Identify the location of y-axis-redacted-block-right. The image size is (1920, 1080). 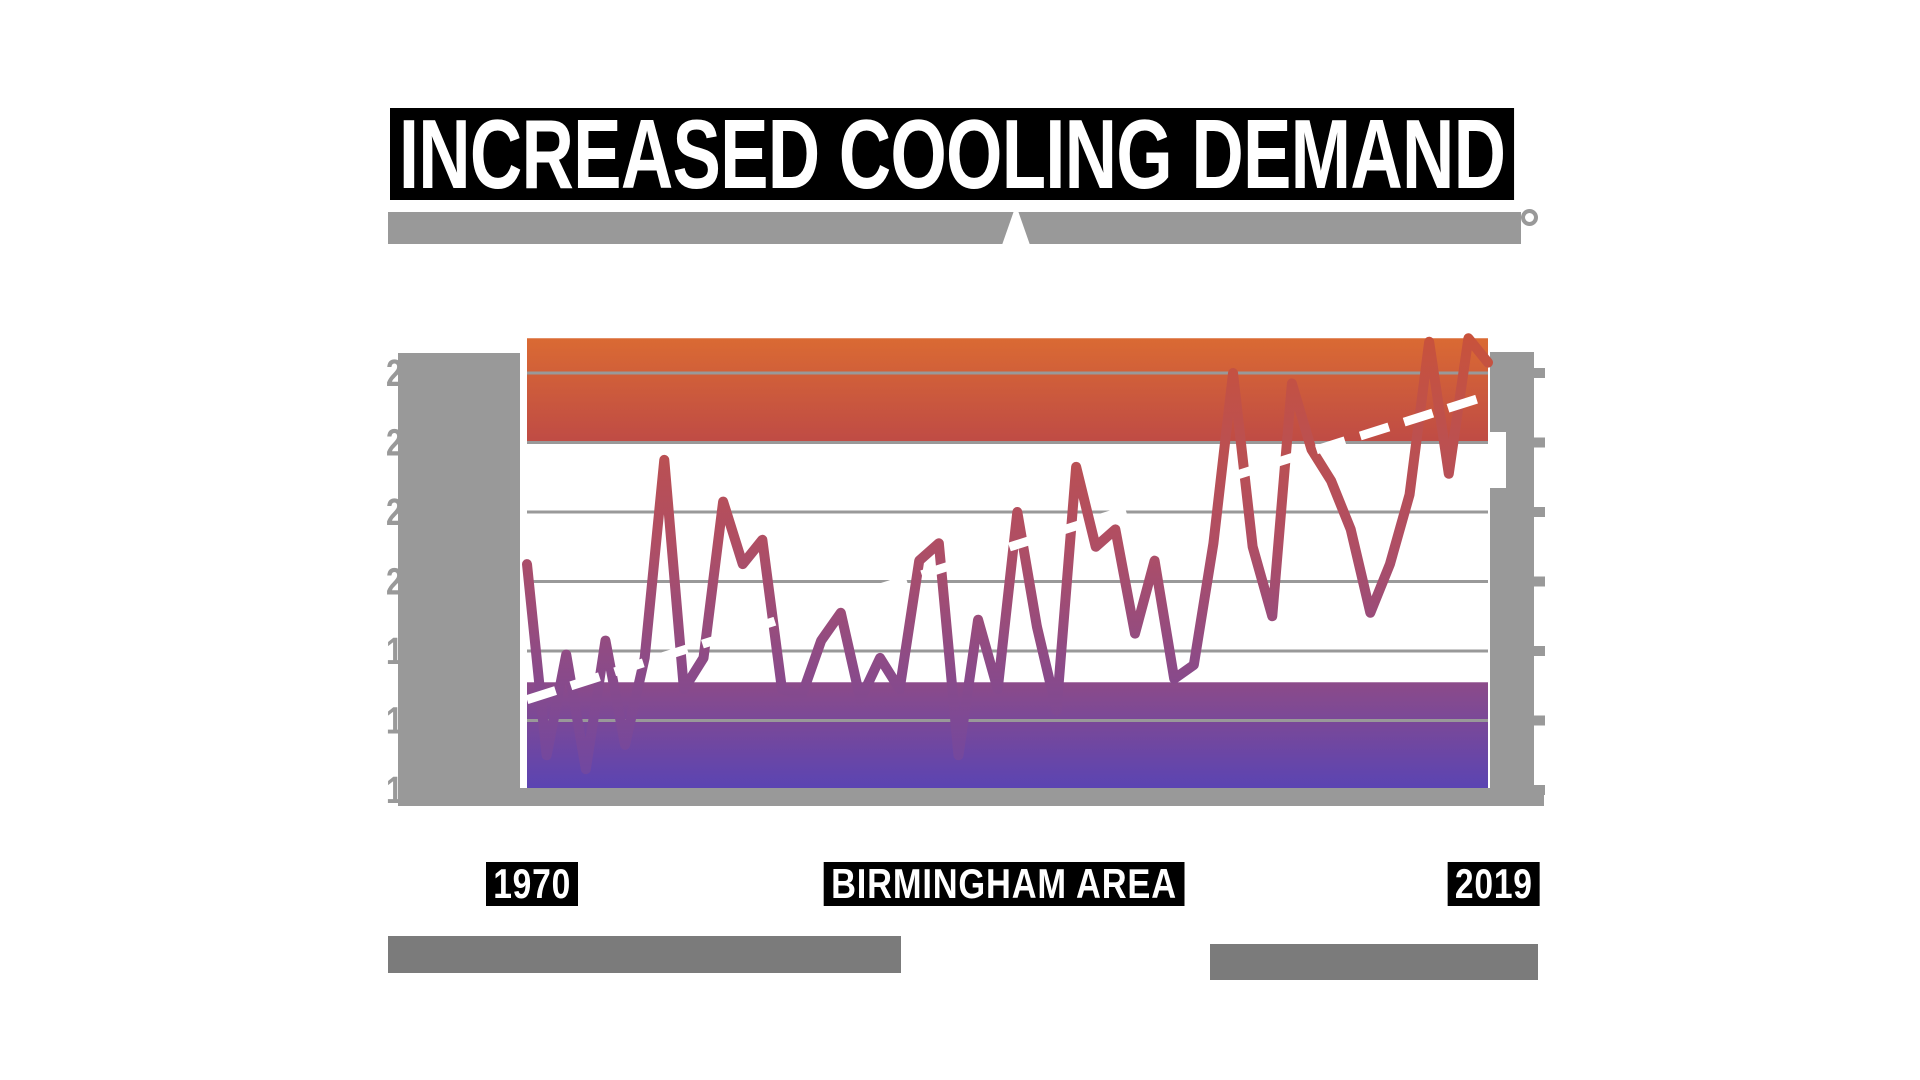
(1512, 570).